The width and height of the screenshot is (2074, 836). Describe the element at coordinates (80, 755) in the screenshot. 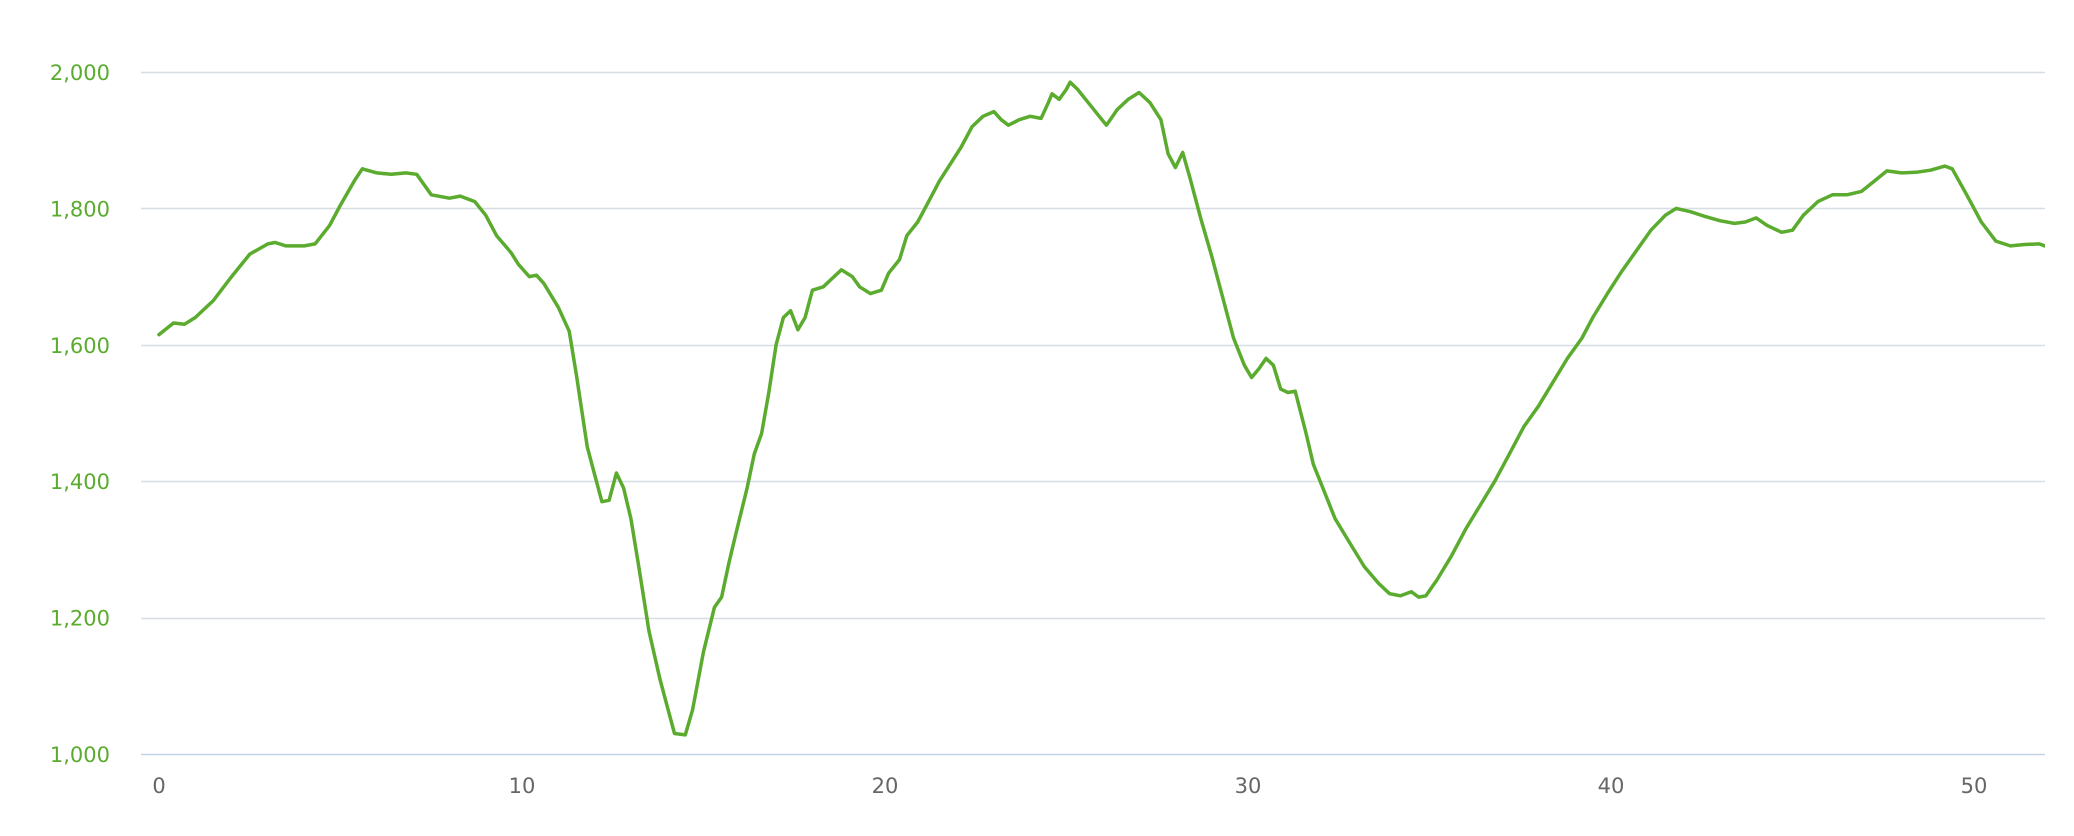

I see `y-tick-label: 1,000` at that location.